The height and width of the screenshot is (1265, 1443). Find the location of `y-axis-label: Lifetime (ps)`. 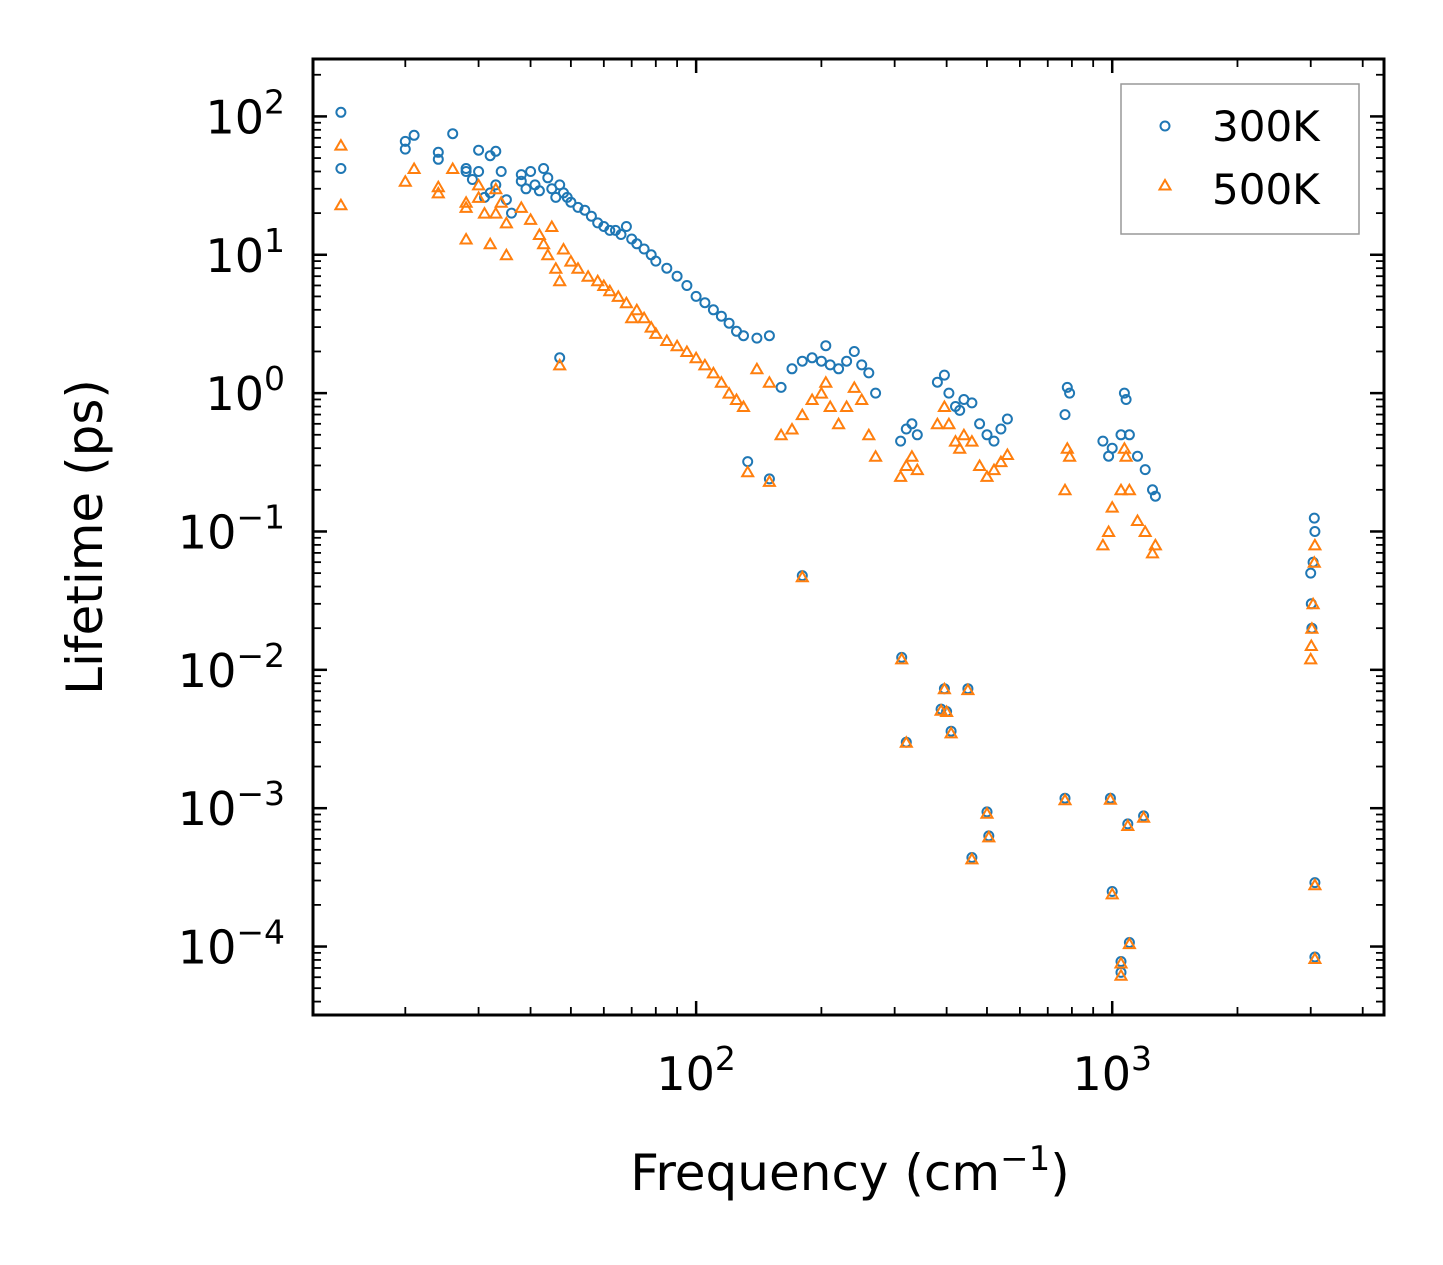

y-axis-label: Lifetime (ps) is located at coordinates (85, 537).